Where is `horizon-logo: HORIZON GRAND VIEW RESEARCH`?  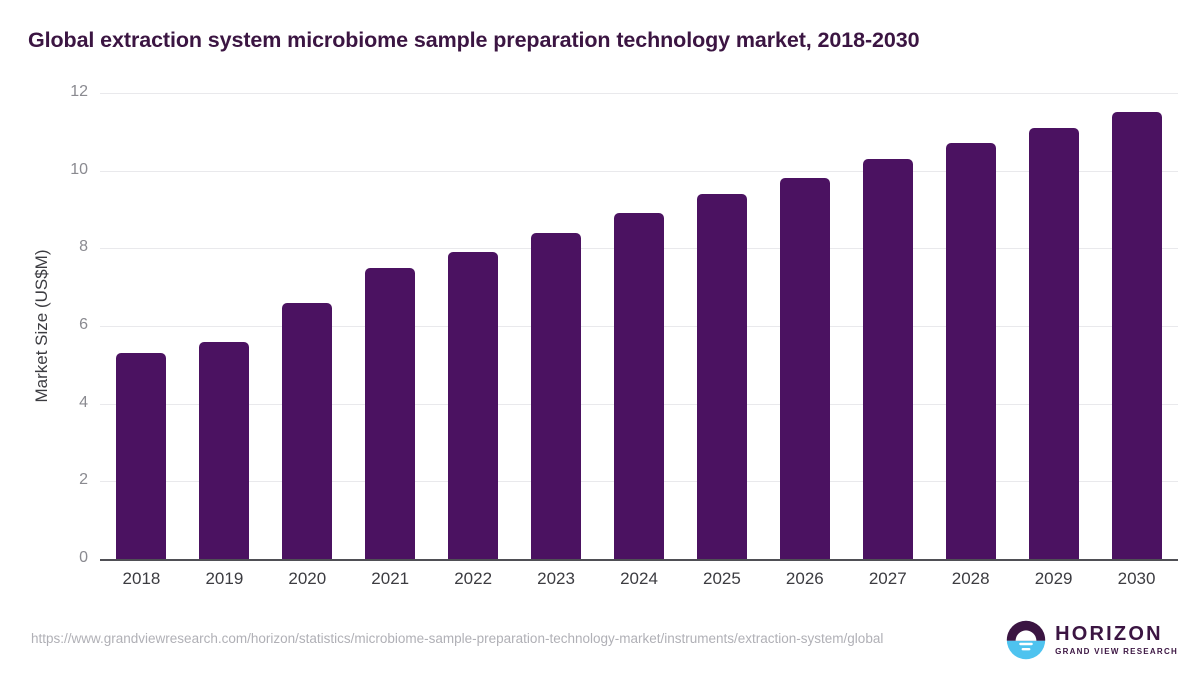
horizon-logo: HORIZON GRAND VIEW RESEARCH is located at coordinates (1092, 640).